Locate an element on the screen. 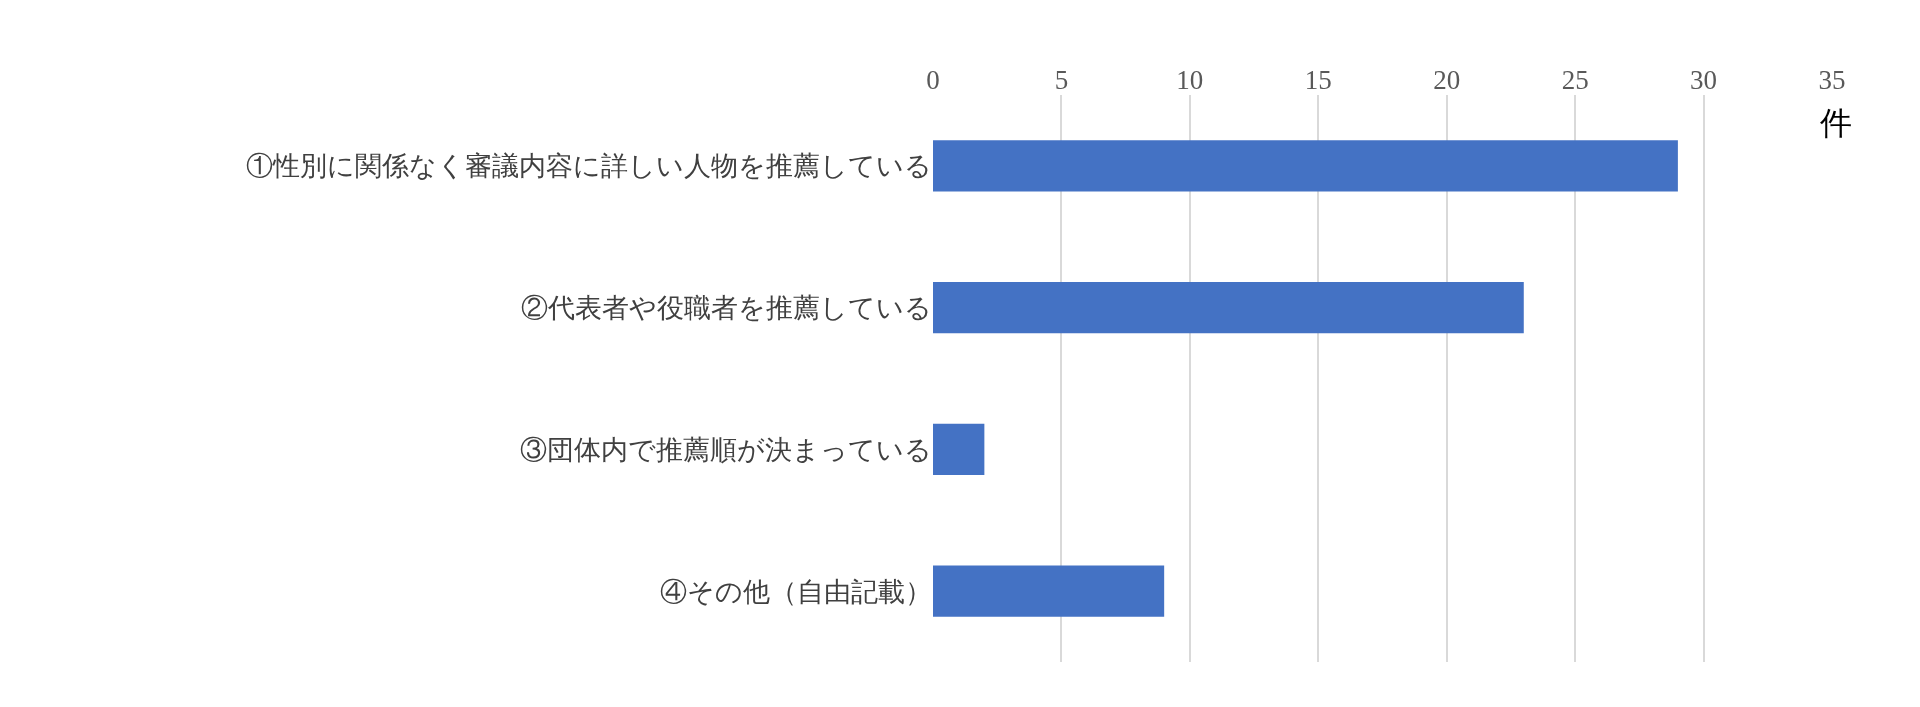 The height and width of the screenshot is (707, 1920). y-tick-label: ②代表者や役職者を推薦している is located at coordinates (726, 308).